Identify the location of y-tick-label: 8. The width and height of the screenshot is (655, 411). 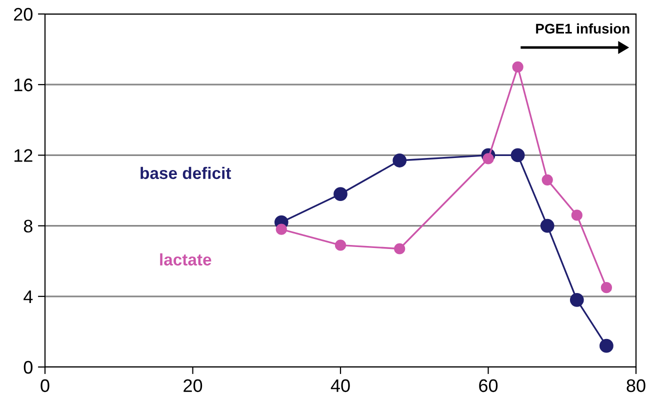
(28, 226).